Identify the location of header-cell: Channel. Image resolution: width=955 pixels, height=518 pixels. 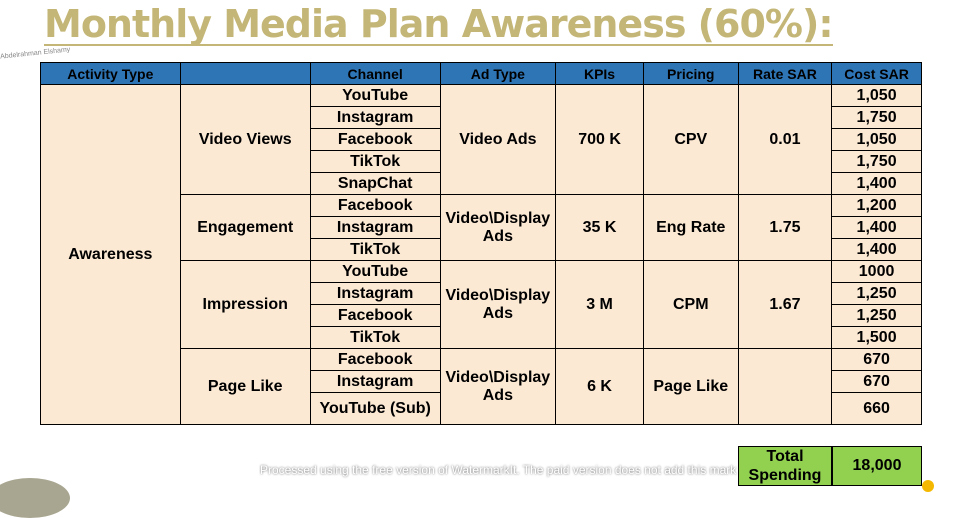
(375, 73).